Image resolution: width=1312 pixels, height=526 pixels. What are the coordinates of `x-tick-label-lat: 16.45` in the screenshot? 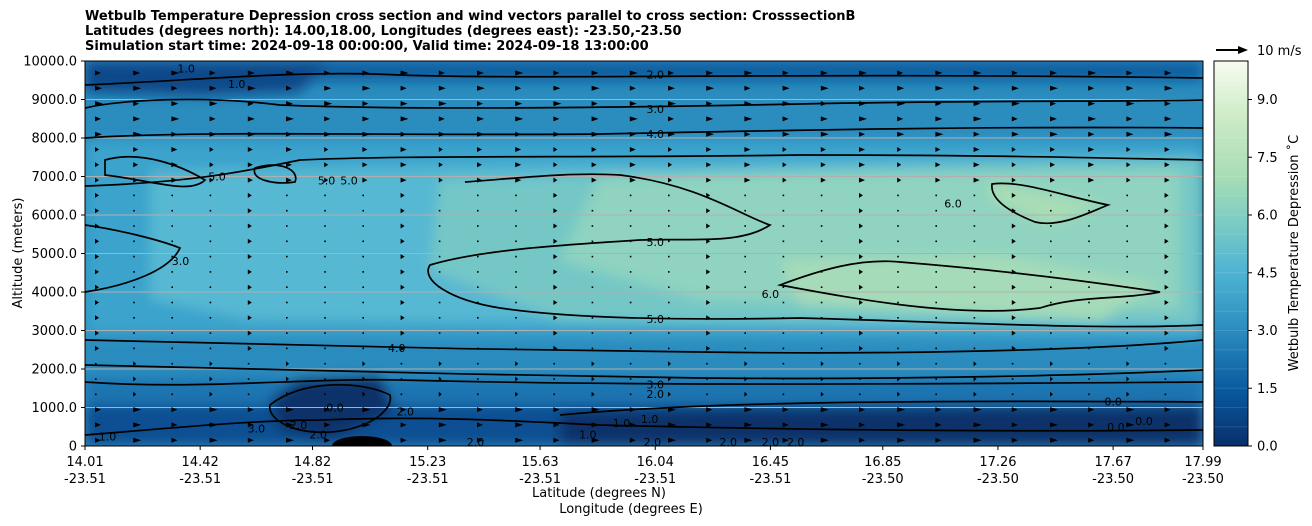 It's located at (770, 462).